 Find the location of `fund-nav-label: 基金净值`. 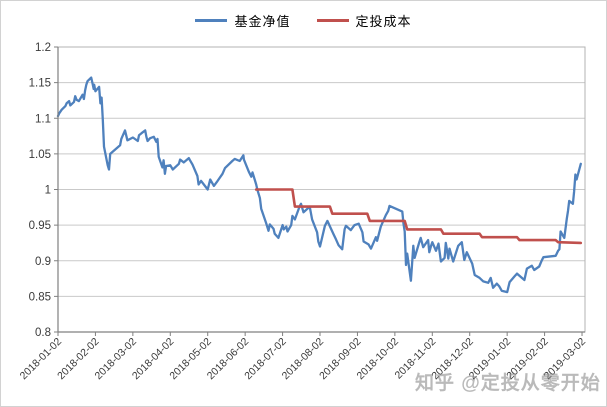

fund-nav-label: 基金净值 is located at coordinates (262, 21).